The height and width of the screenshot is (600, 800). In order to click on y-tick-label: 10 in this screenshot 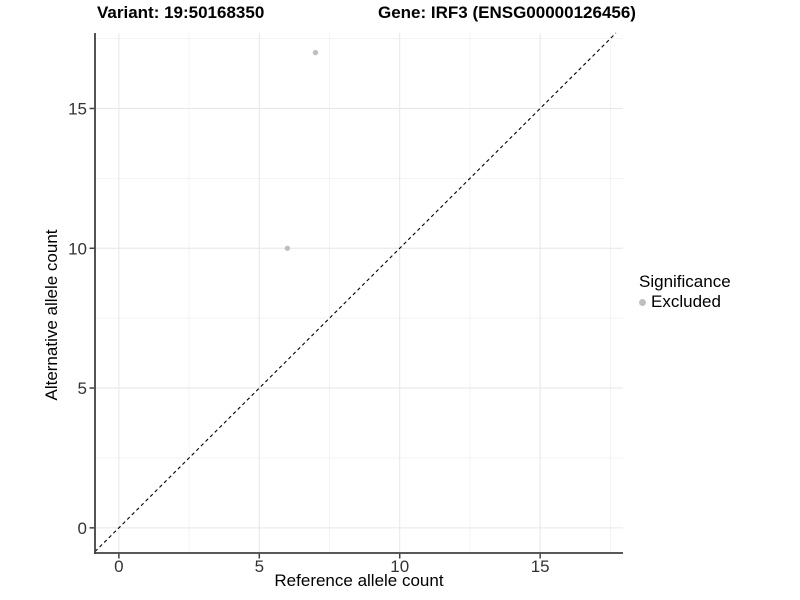, I will do `click(77, 248)`.